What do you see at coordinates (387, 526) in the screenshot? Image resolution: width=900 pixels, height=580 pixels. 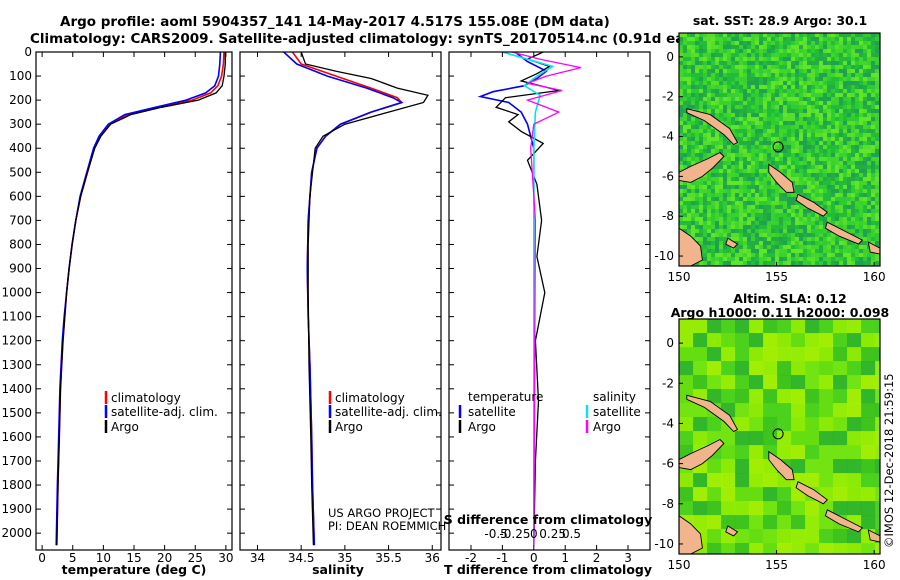 I see `credit-line2: PI: DEAN ROEMMICH` at bounding box center [387, 526].